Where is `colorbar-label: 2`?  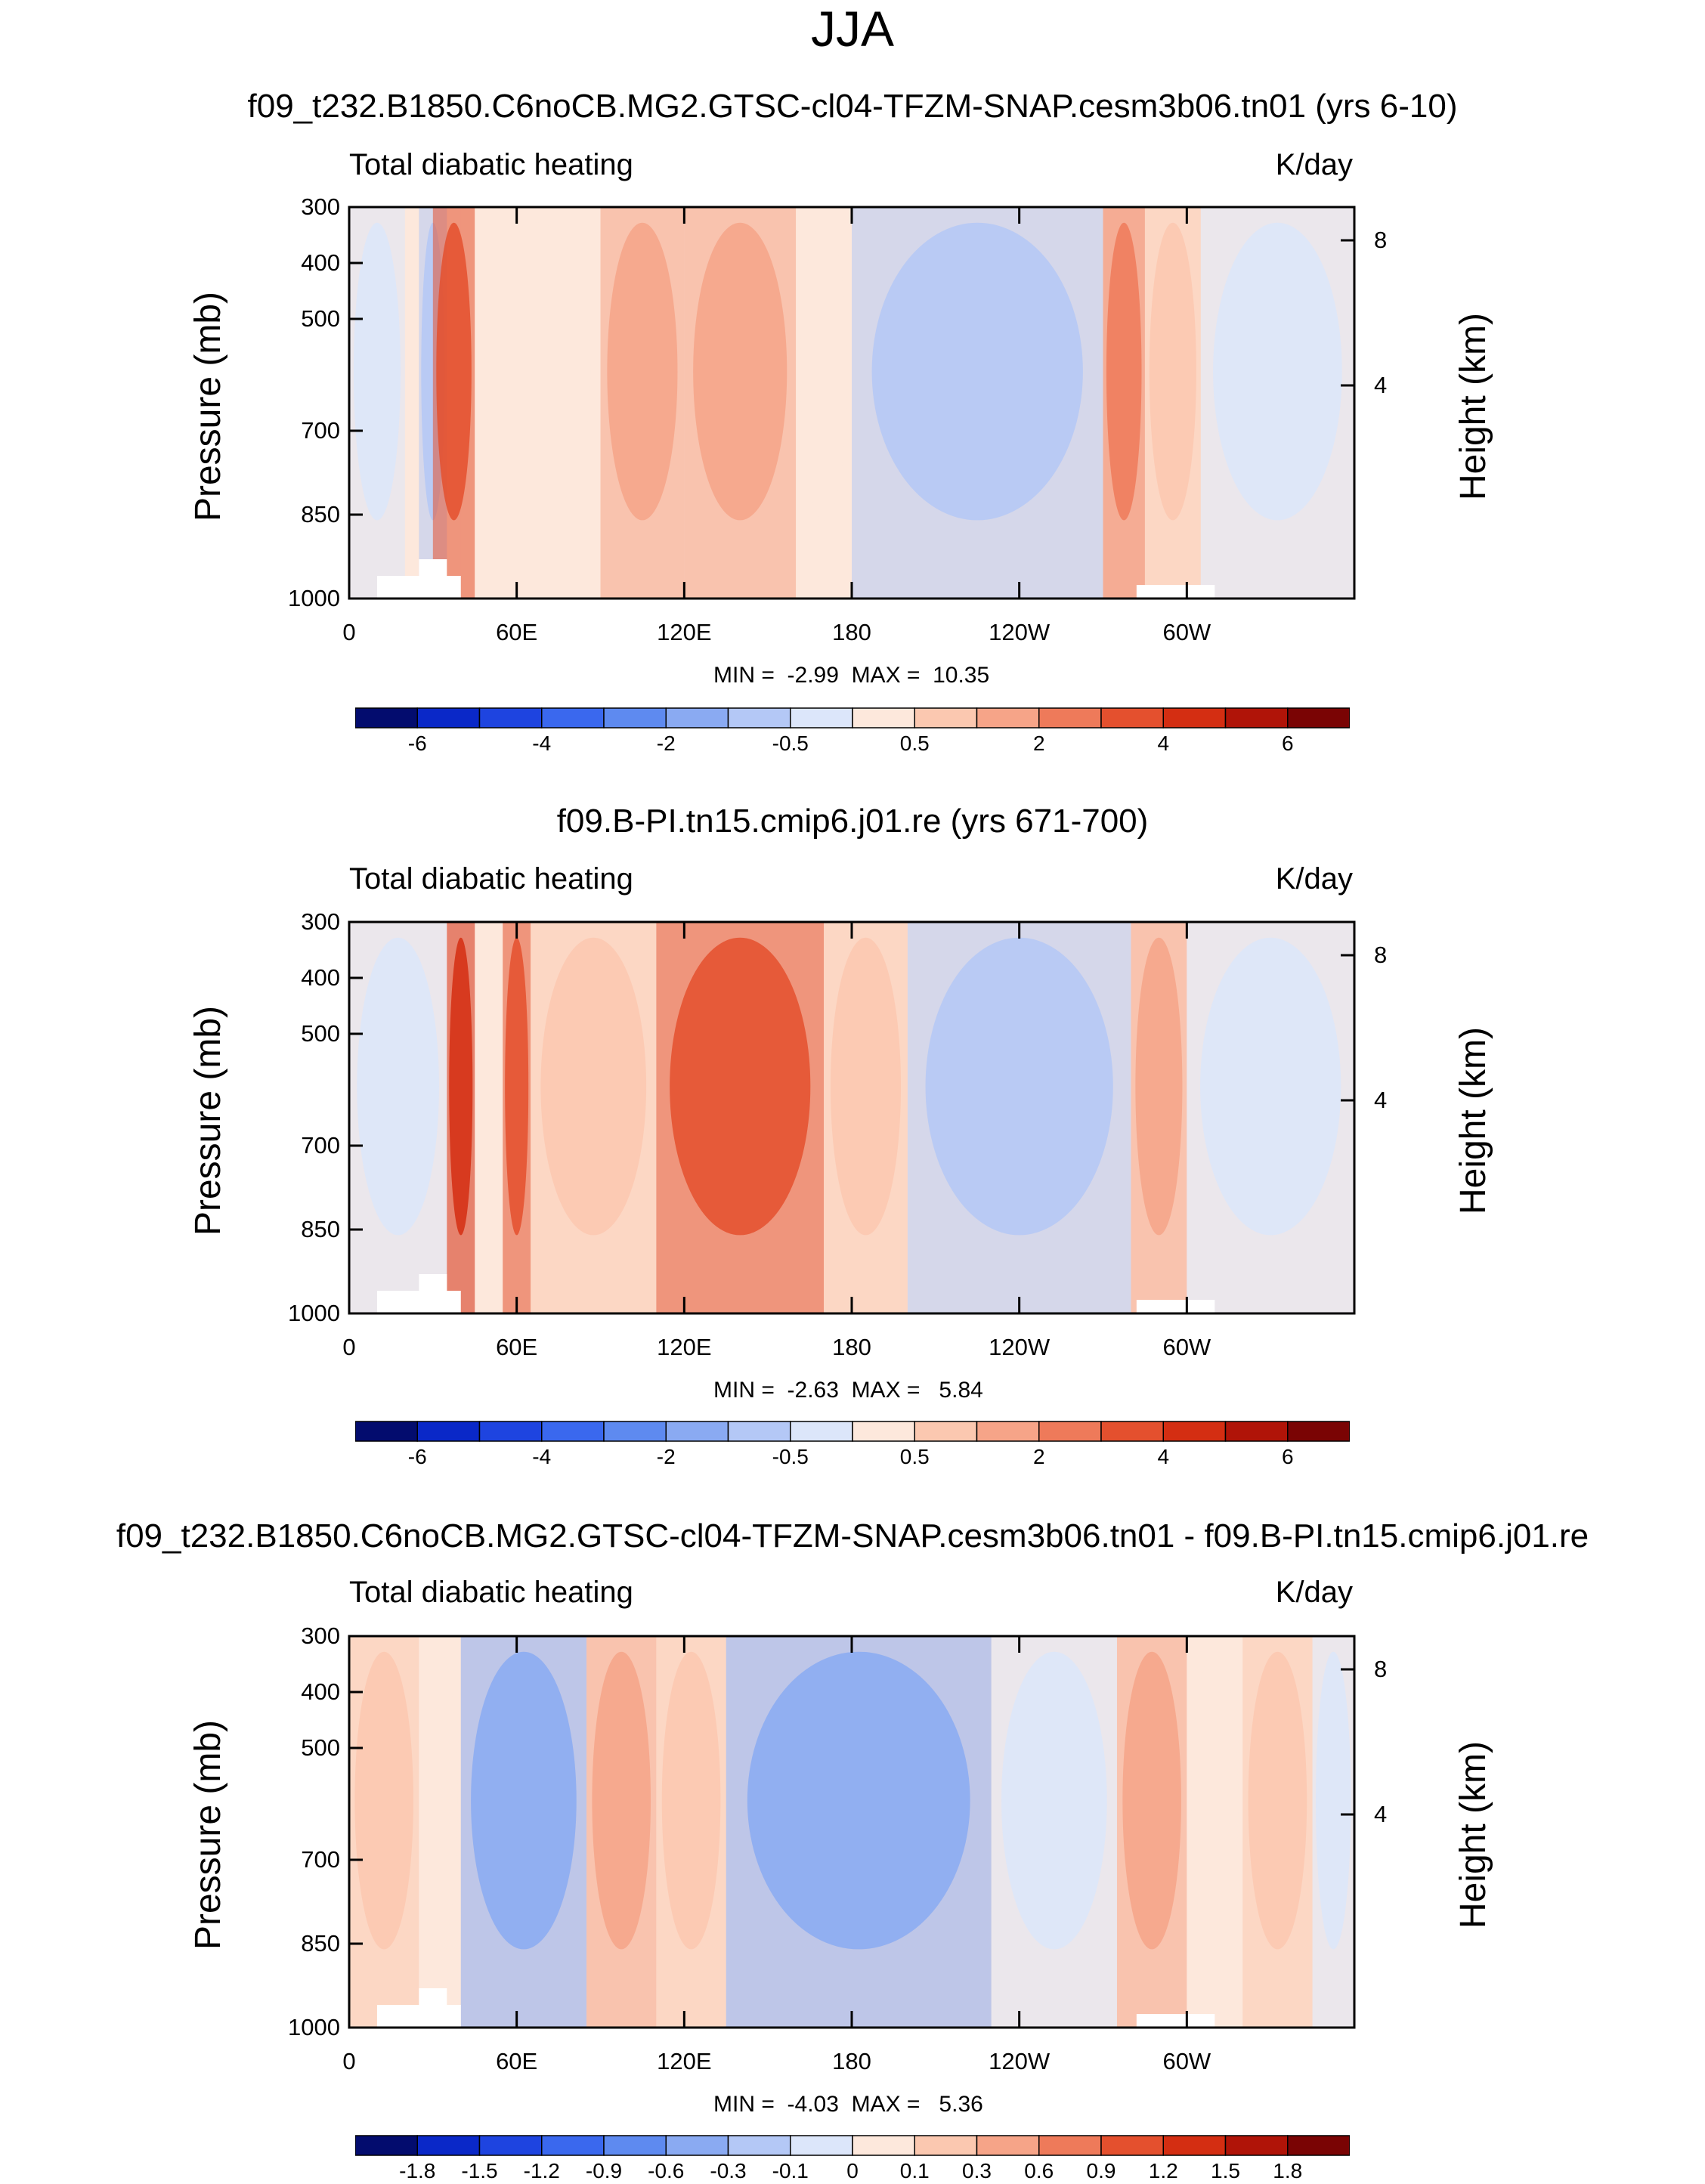
colorbar-label: 2 is located at coordinates (1039, 743).